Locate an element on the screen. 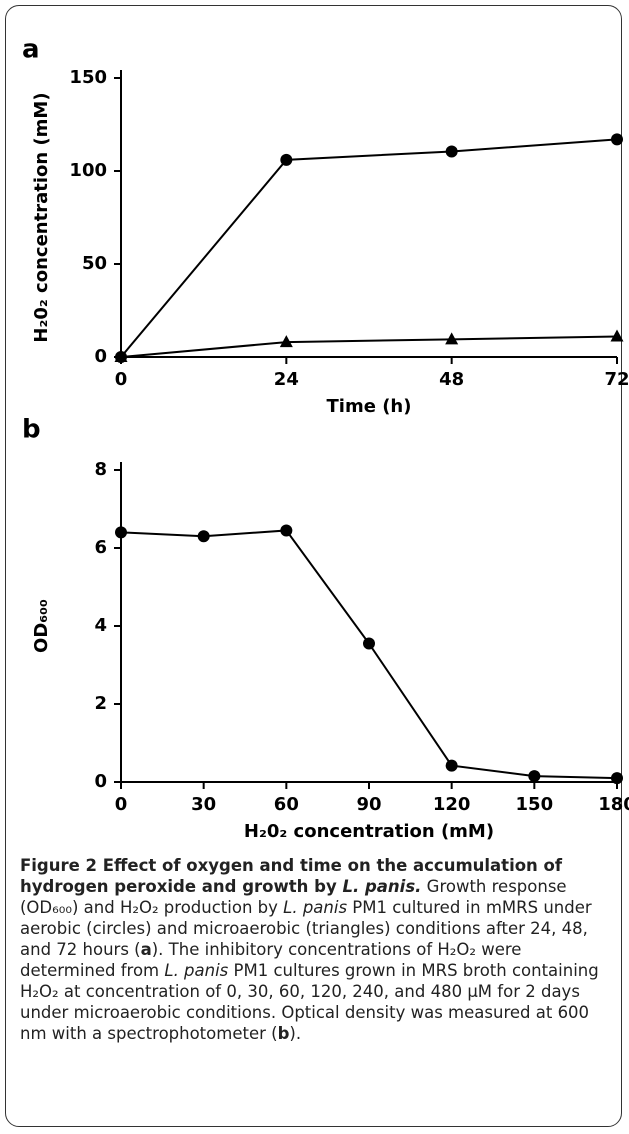 The width and height of the screenshot is (629, 1134). y-tick-label: 2 is located at coordinates (100, 703).